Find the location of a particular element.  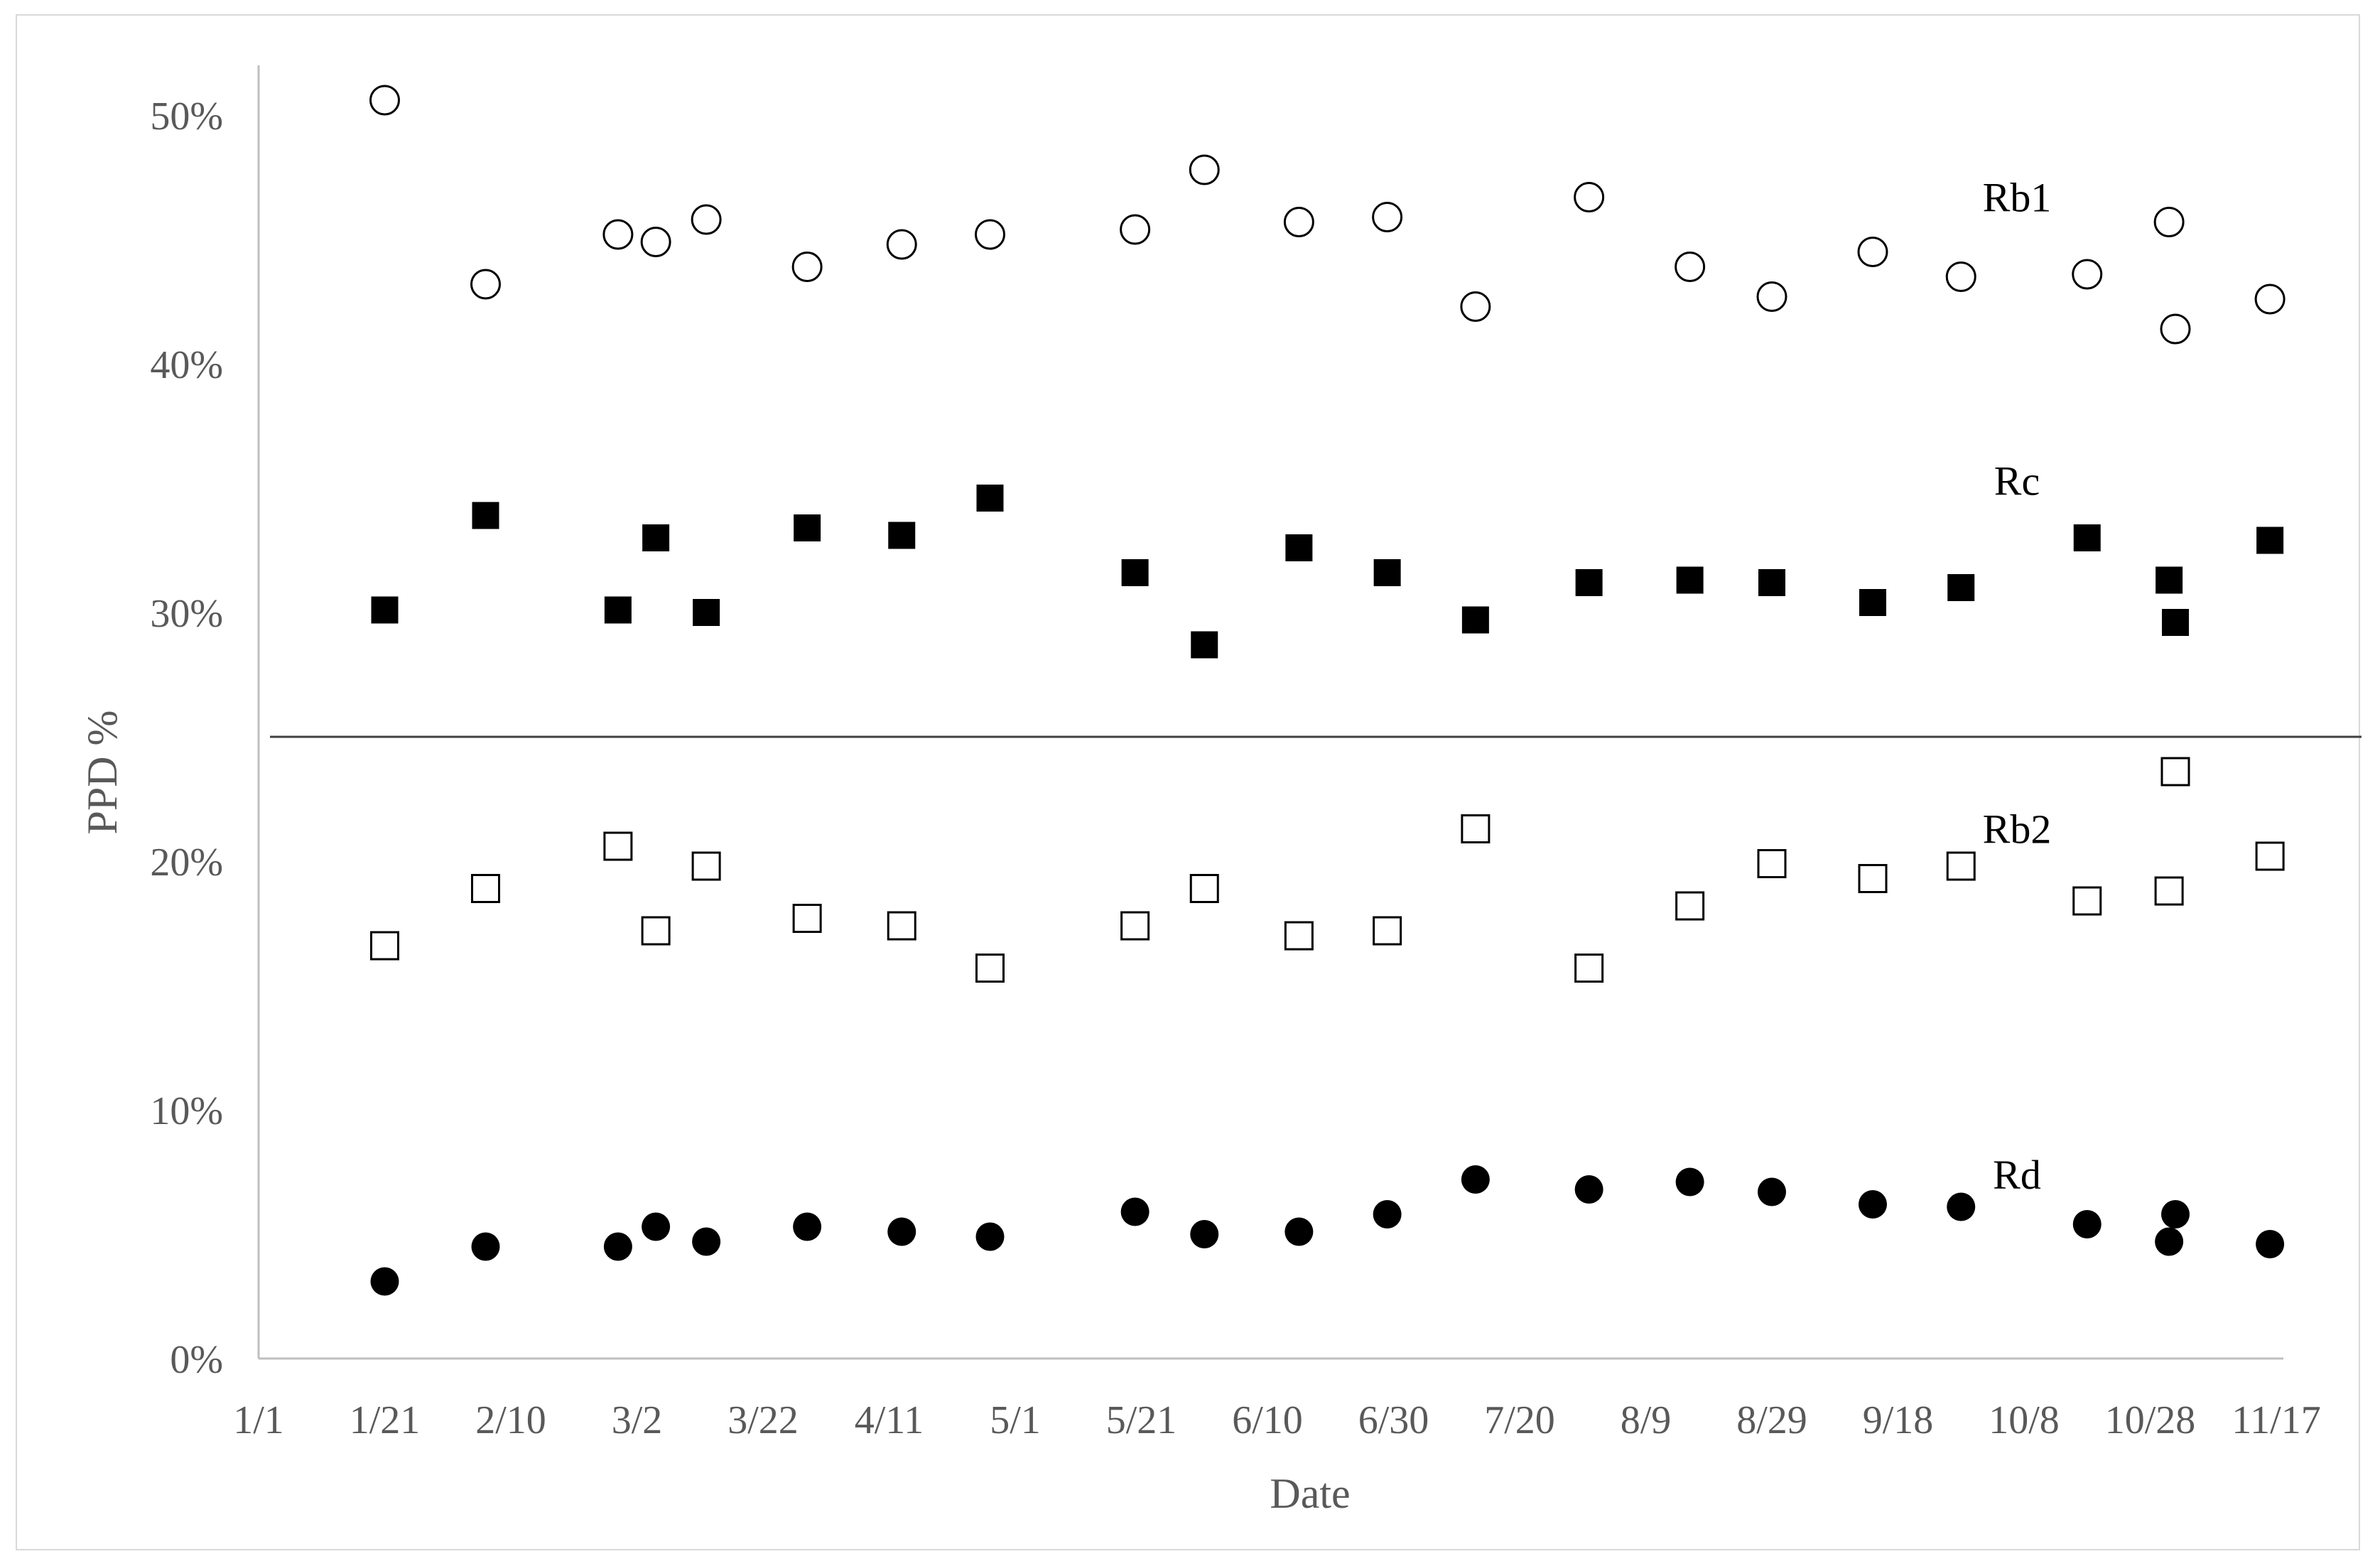

x-tick-label: 4/11 is located at coordinates (890, 1420).